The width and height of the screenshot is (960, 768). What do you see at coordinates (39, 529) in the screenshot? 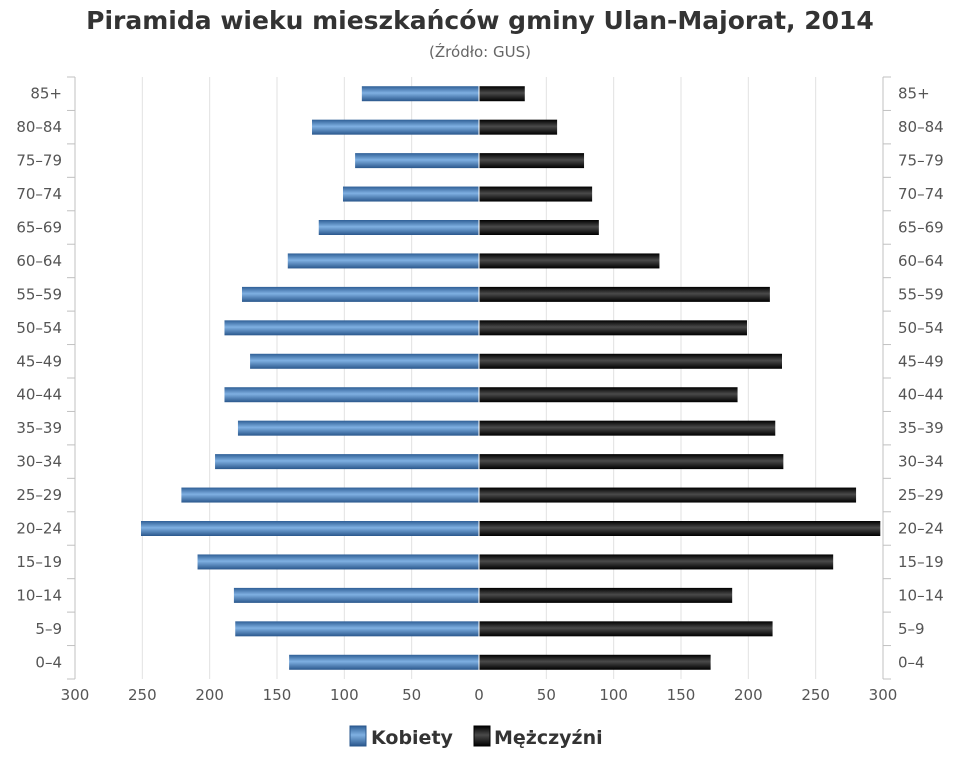
I see `y-category-label-left: 20–24` at bounding box center [39, 529].